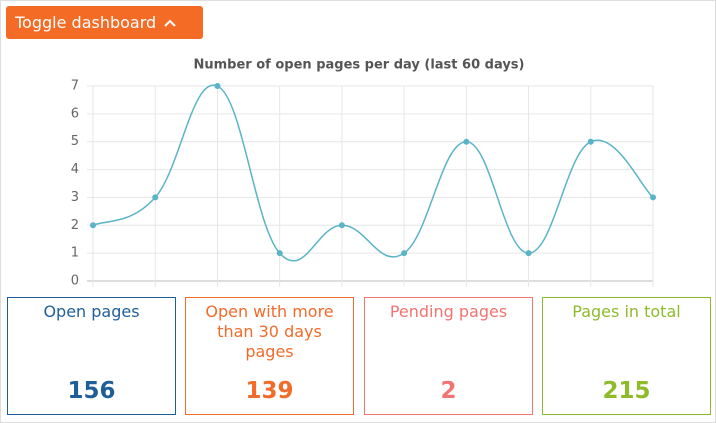 The width and height of the screenshot is (716, 423). I want to click on card-value: 156, so click(91, 391).